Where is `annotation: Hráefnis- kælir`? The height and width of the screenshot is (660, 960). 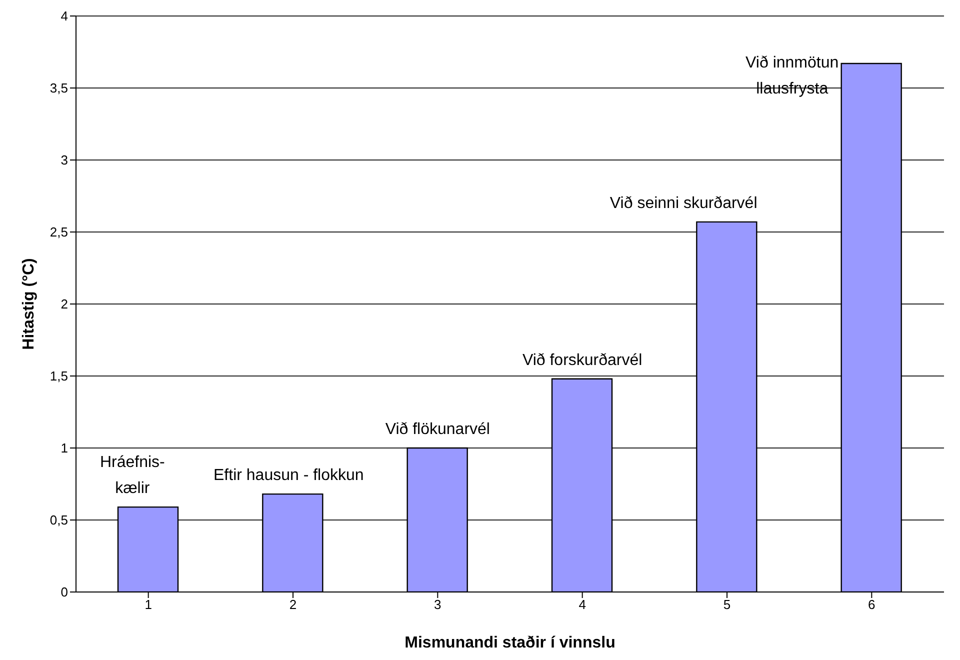
annotation: Hráefnis- kælir is located at coordinates (132, 476).